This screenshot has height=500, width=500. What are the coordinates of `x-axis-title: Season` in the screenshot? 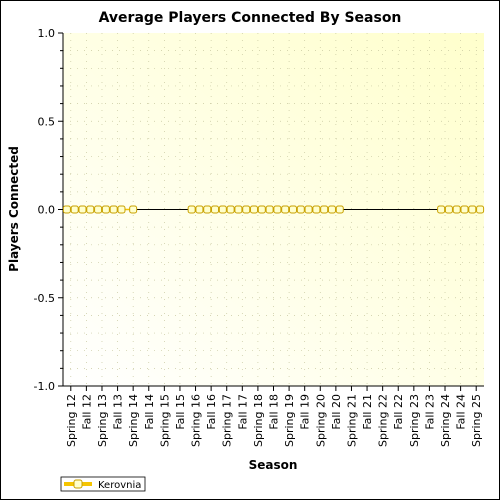 It's located at (273, 465).